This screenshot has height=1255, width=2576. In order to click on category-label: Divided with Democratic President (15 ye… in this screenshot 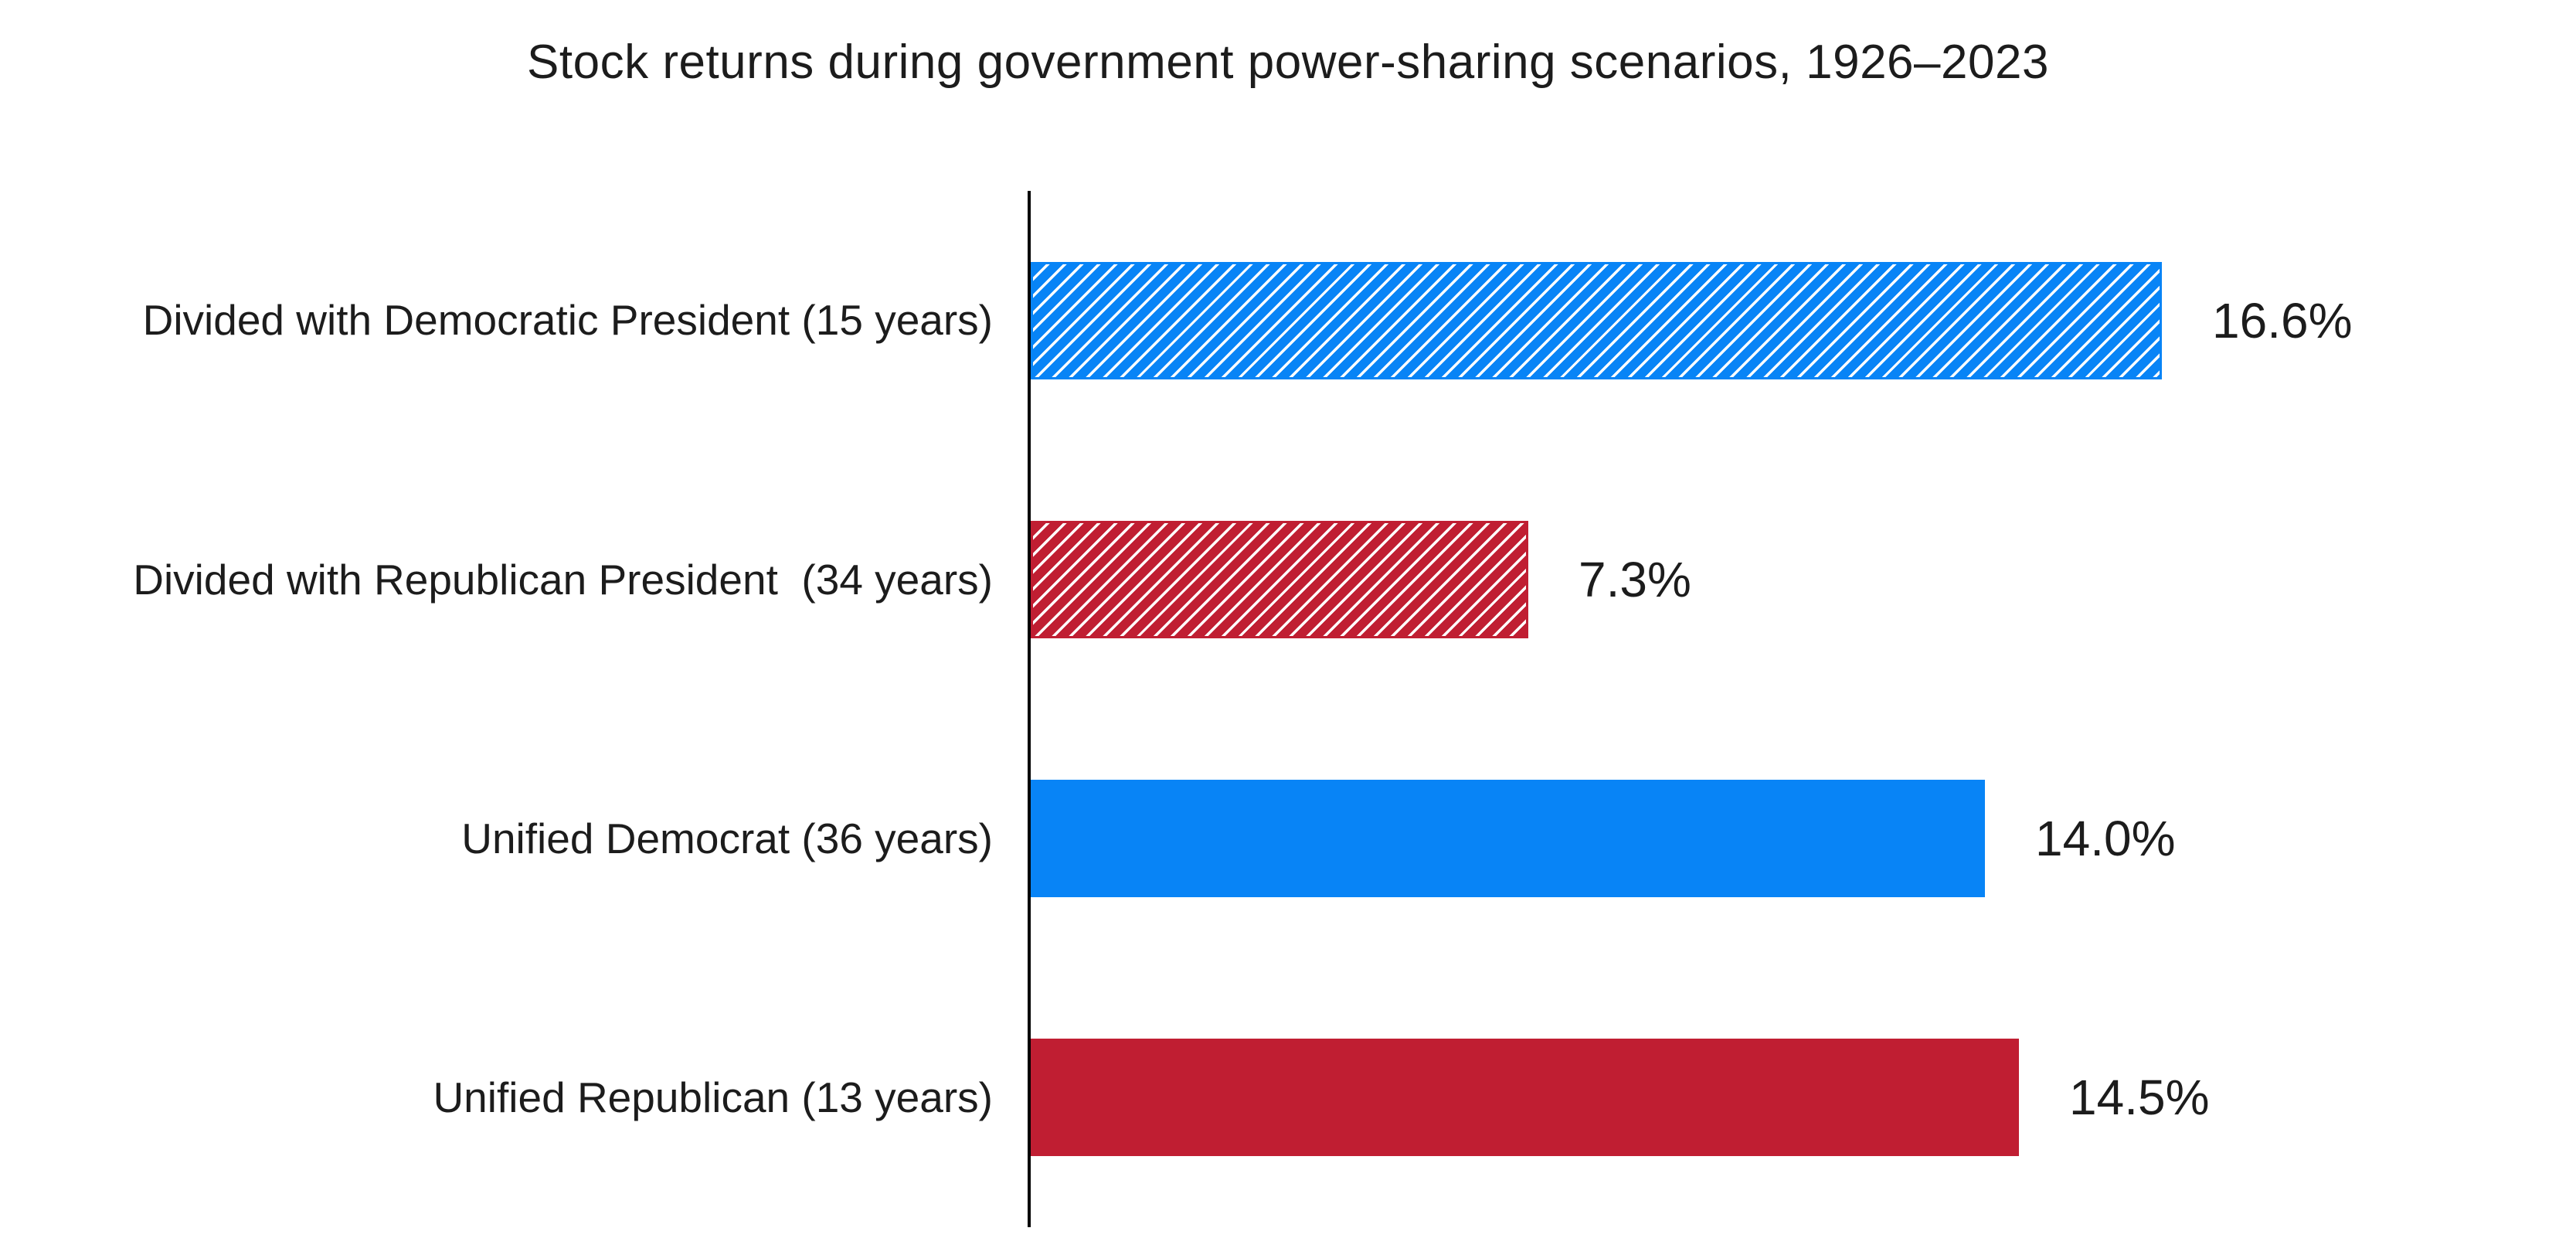, I will do `click(567, 321)`.